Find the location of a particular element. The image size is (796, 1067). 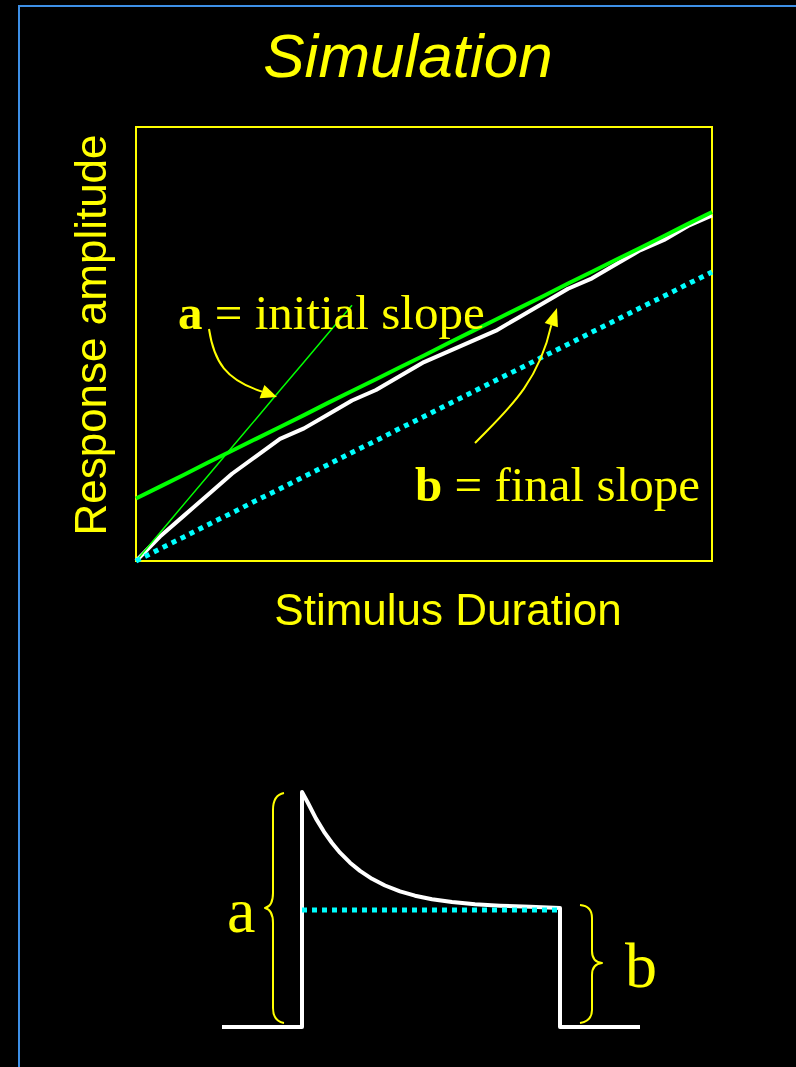

annotation: a = initial slope is located at coordinates (331, 312).